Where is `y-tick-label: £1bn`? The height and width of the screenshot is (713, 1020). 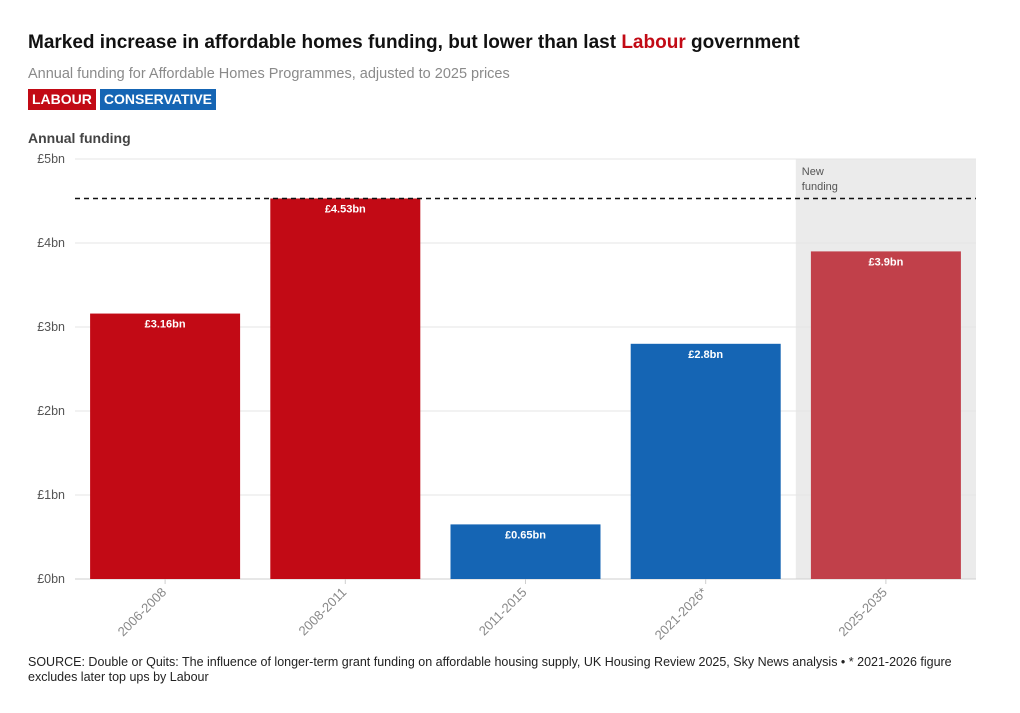
y-tick-label: £1bn is located at coordinates (51, 495).